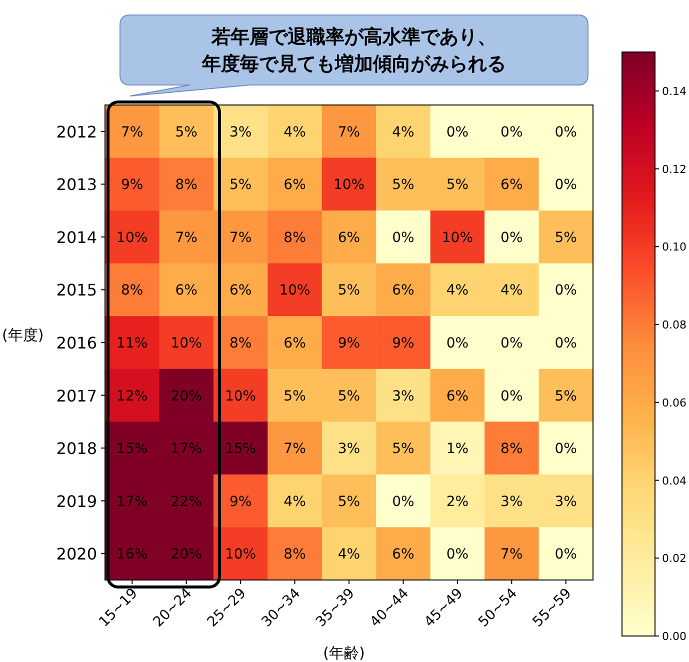 This screenshot has width=689, height=662. I want to click on color-bar-label: 0.14, so click(674, 91).